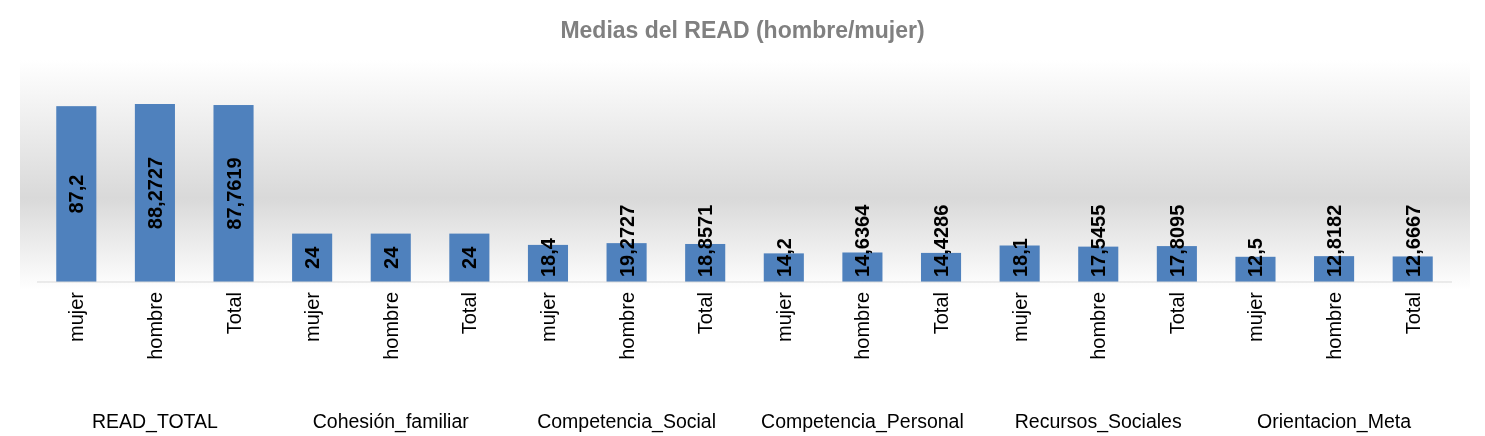 The width and height of the screenshot is (1485, 436). What do you see at coordinates (862, 240) in the screenshot?
I see `data-label: 14,6364` at bounding box center [862, 240].